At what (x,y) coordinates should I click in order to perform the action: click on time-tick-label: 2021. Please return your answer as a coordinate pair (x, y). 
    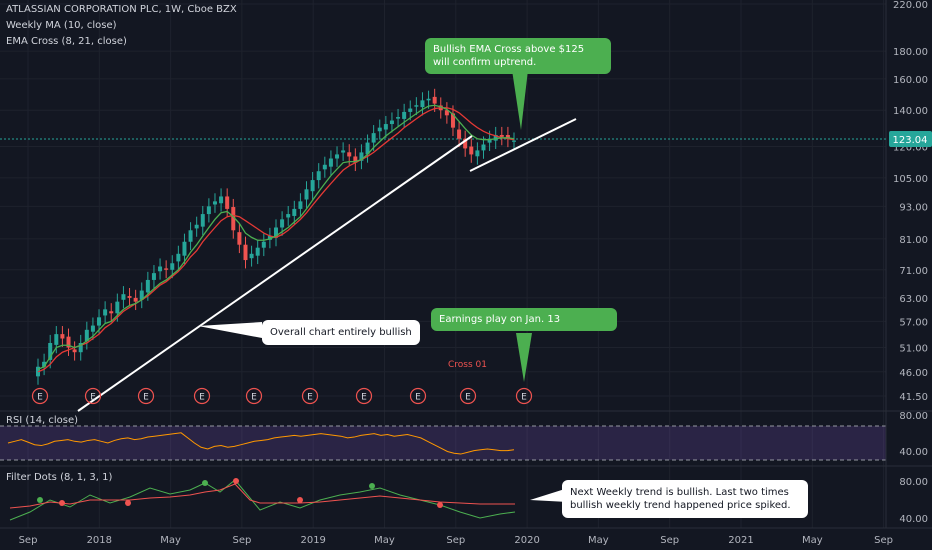
    Looking at the image, I should click on (740, 540).